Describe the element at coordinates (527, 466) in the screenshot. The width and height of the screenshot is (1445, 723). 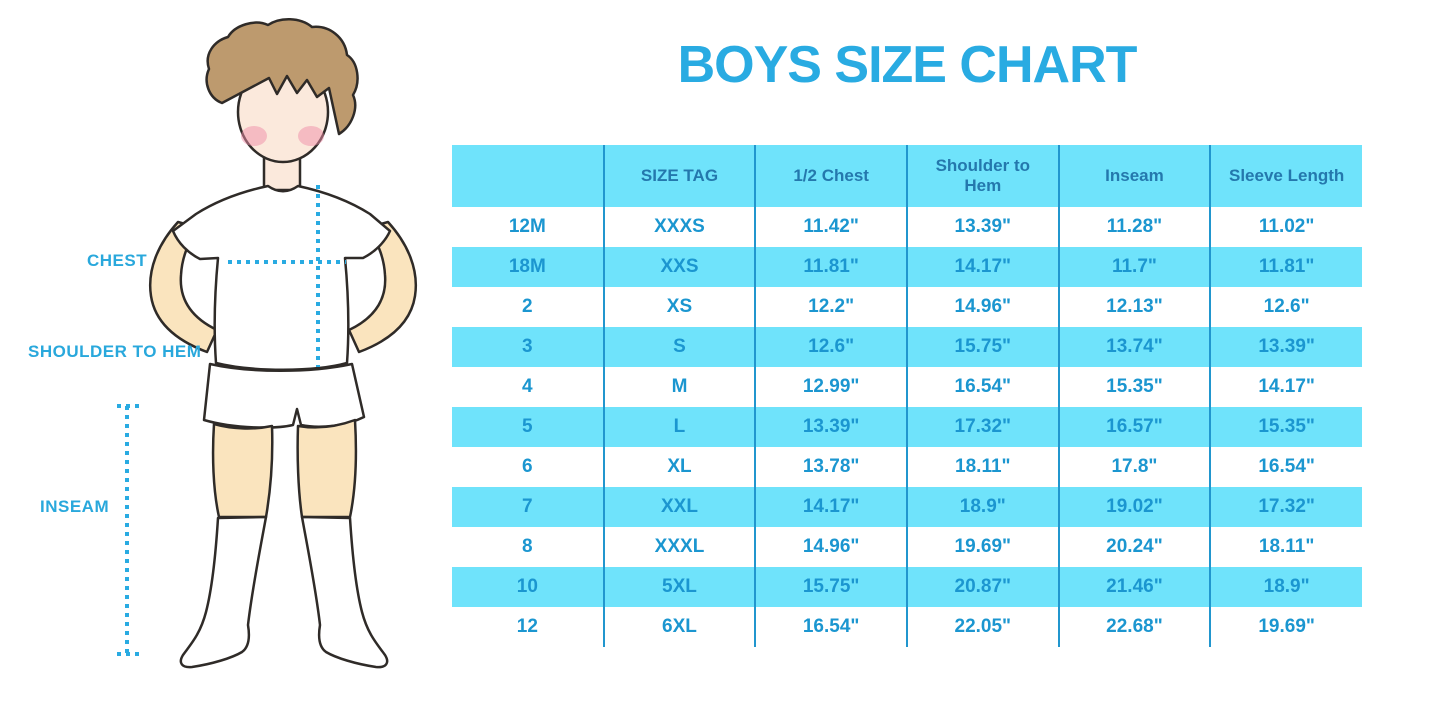
I see `table-cell: 6` at that location.